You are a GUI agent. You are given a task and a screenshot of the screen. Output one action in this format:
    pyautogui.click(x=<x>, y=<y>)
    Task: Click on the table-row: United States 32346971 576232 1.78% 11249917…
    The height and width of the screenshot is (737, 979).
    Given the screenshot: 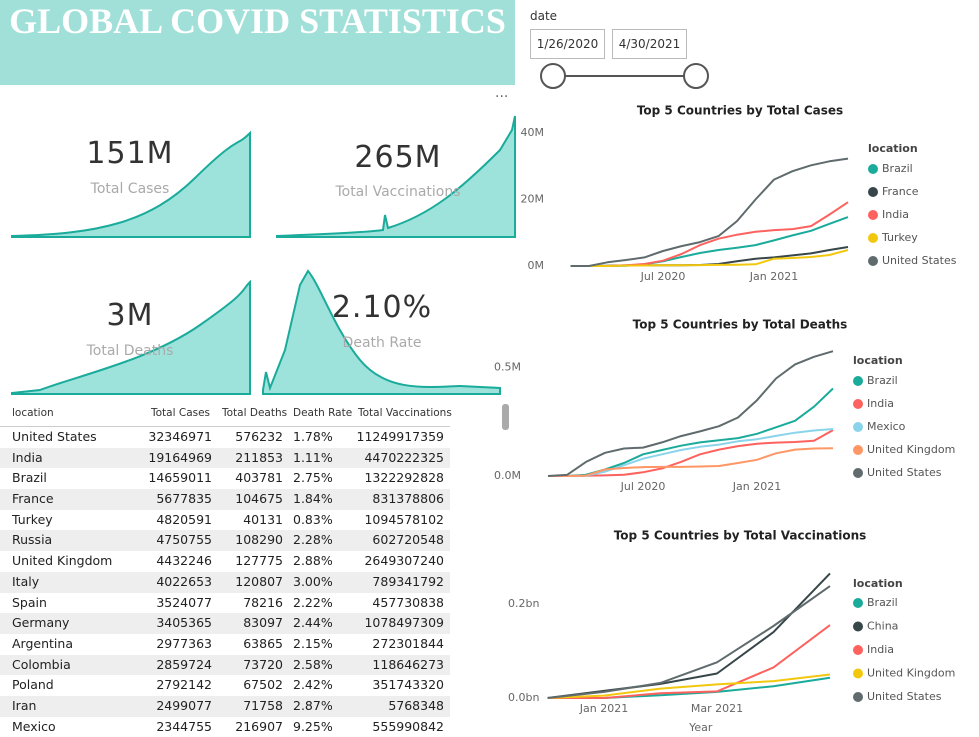 What is the action you would take?
    pyautogui.click(x=225, y=437)
    